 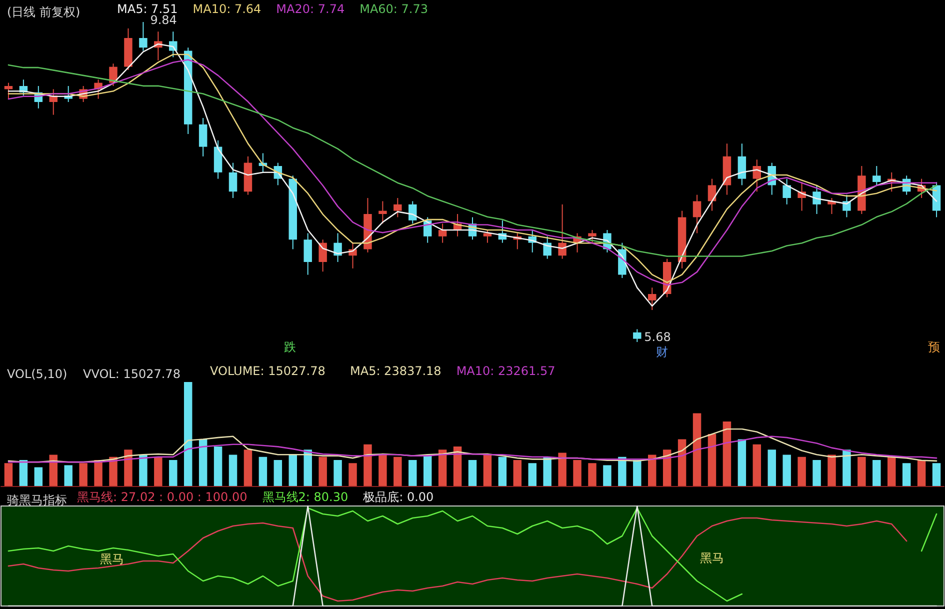 What do you see at coordinates (662, 352) in the screenshot?
I see `text: 财` at bounding box center [662, 352].